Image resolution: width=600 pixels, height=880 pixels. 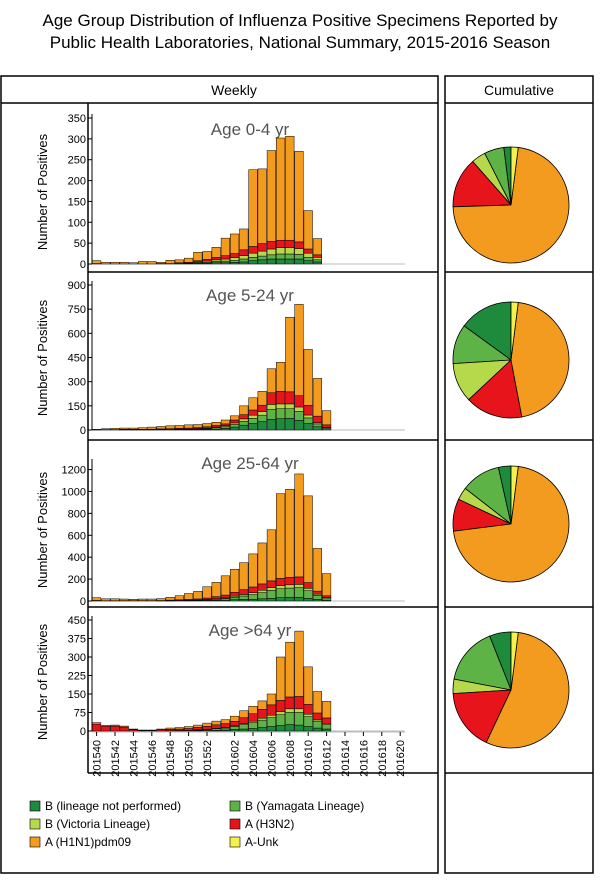 What do you see at coordinates (364, 758) in the screenshot?
I see `x-tick-label: 201616` at bounding box center [364, 758].